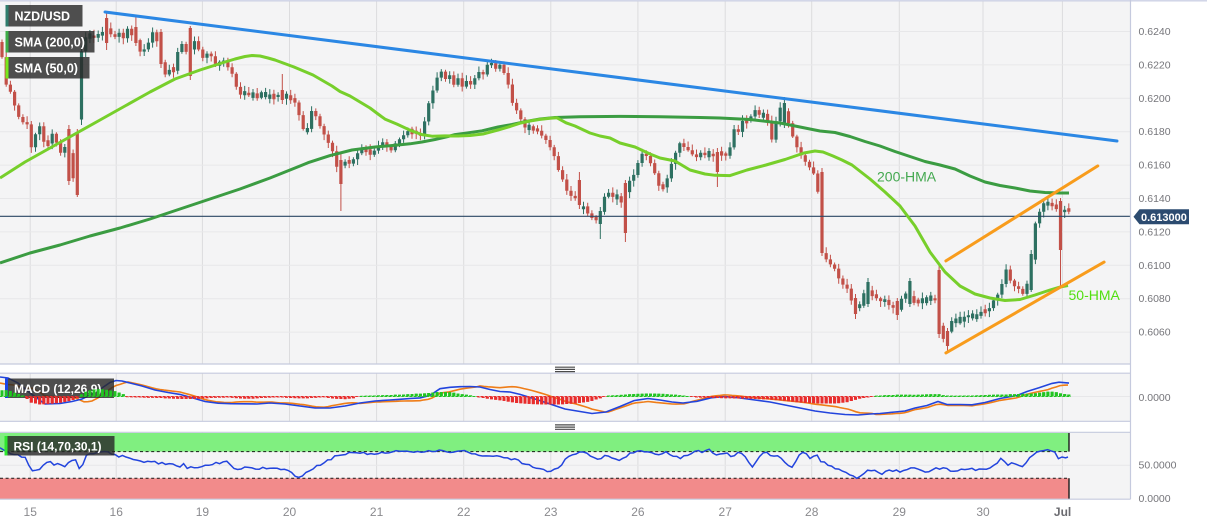 This screenshot has height=531, width=1207. What do you see at coordinates (1155, 32) in the screenshot?
I see `svg-text: 0.6240` at bounding box center [1155, 32].